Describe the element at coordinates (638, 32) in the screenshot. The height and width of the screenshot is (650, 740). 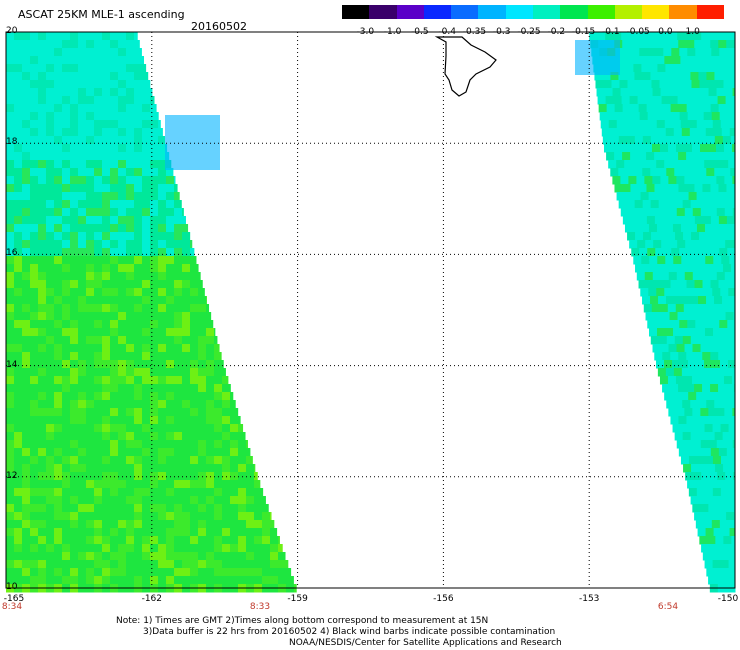
I see `colorbar-tick-label: -0.05` at that location.